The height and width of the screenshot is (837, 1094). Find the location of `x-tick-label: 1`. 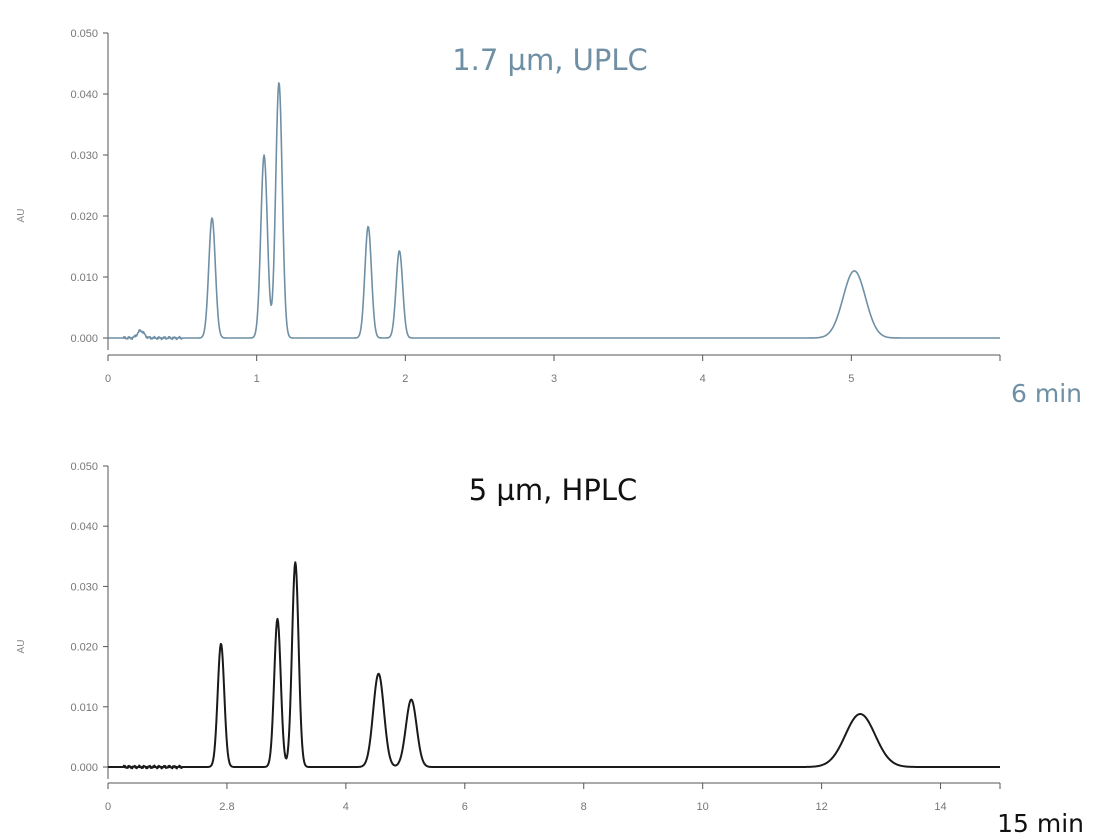

x-tick-label: 1 is located at coordinates (257, 379).